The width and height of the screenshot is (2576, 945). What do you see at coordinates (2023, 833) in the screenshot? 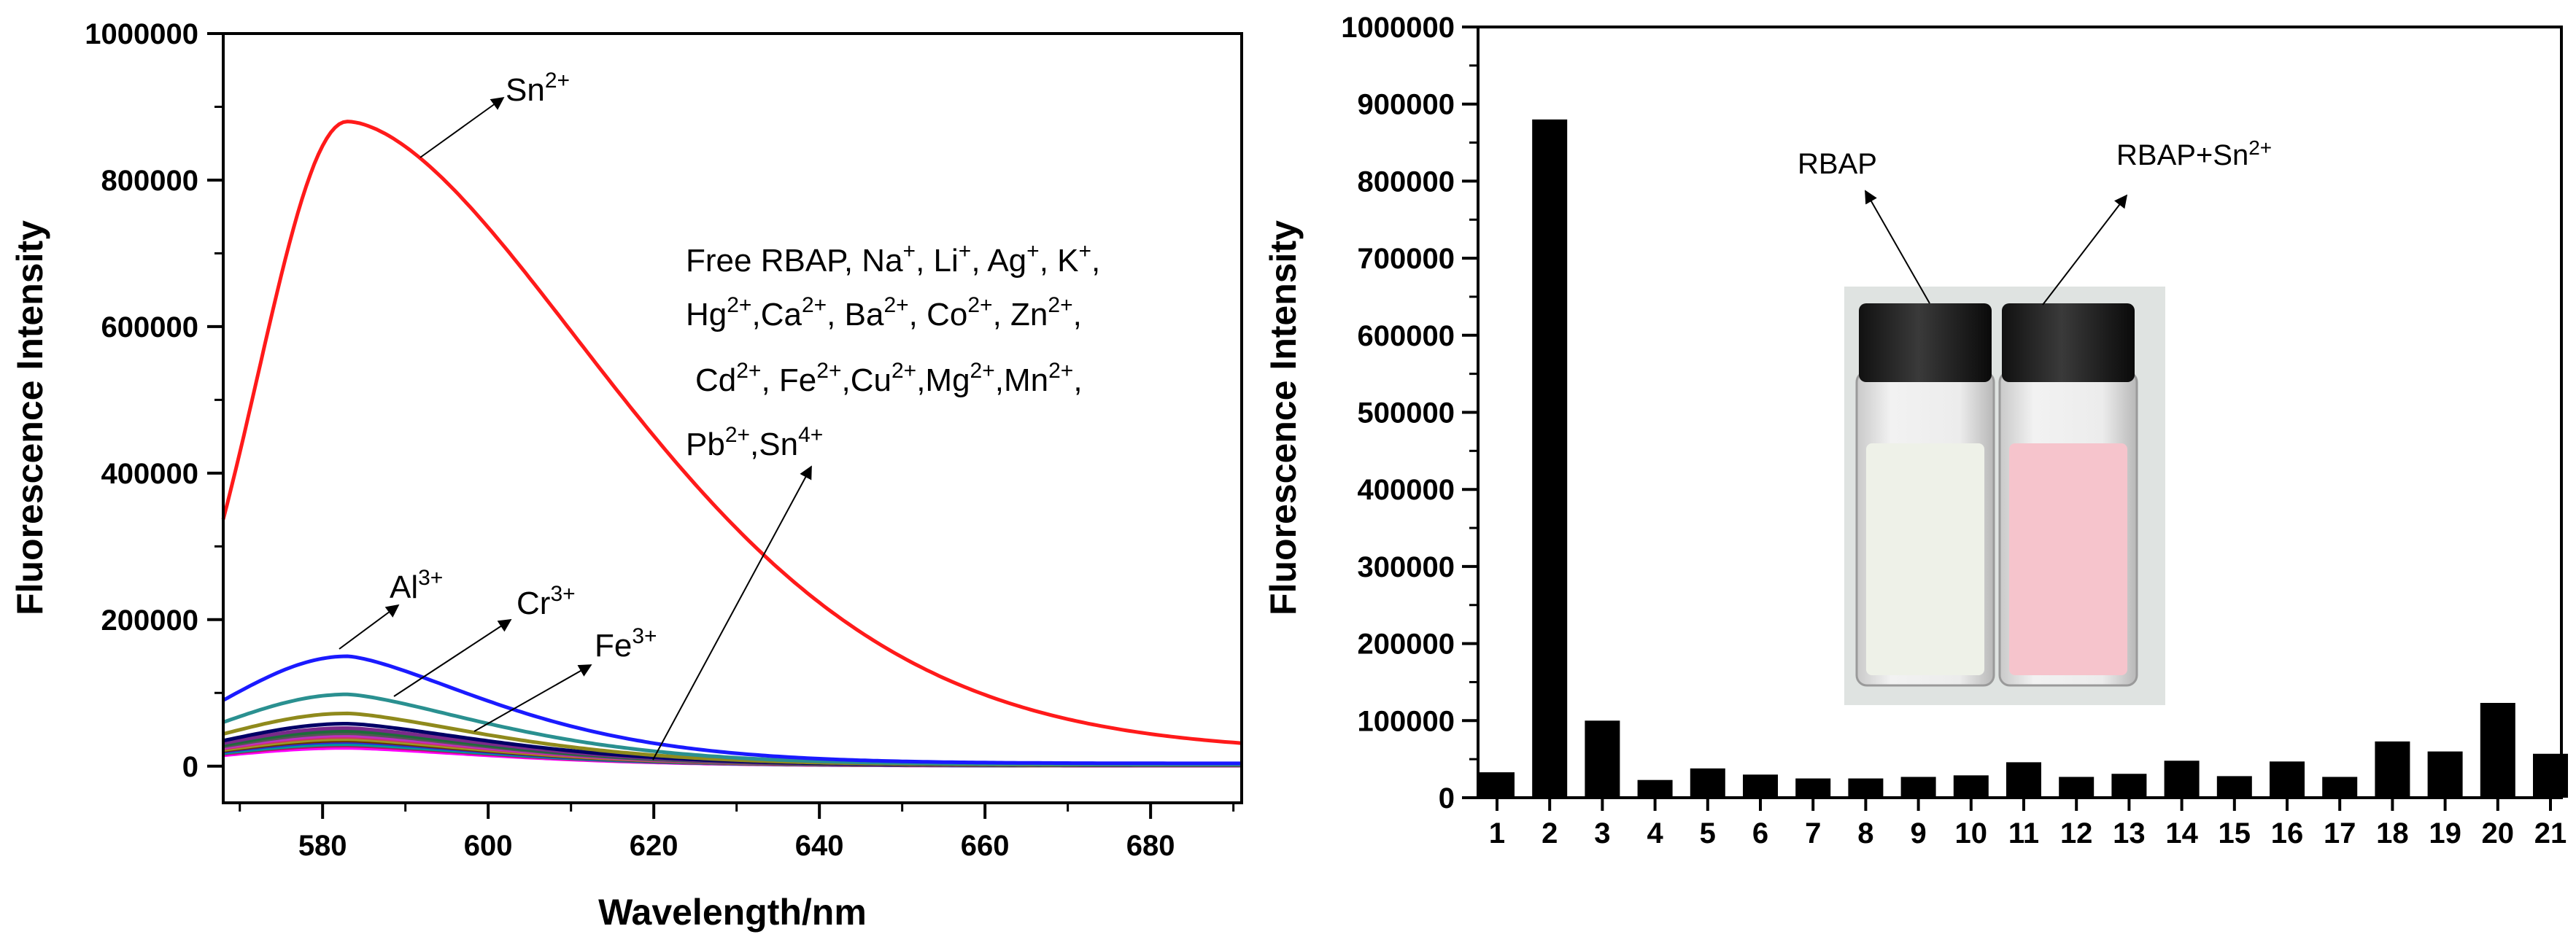
I see `x-tick-label: 11` at bounding box center [2023, 833].